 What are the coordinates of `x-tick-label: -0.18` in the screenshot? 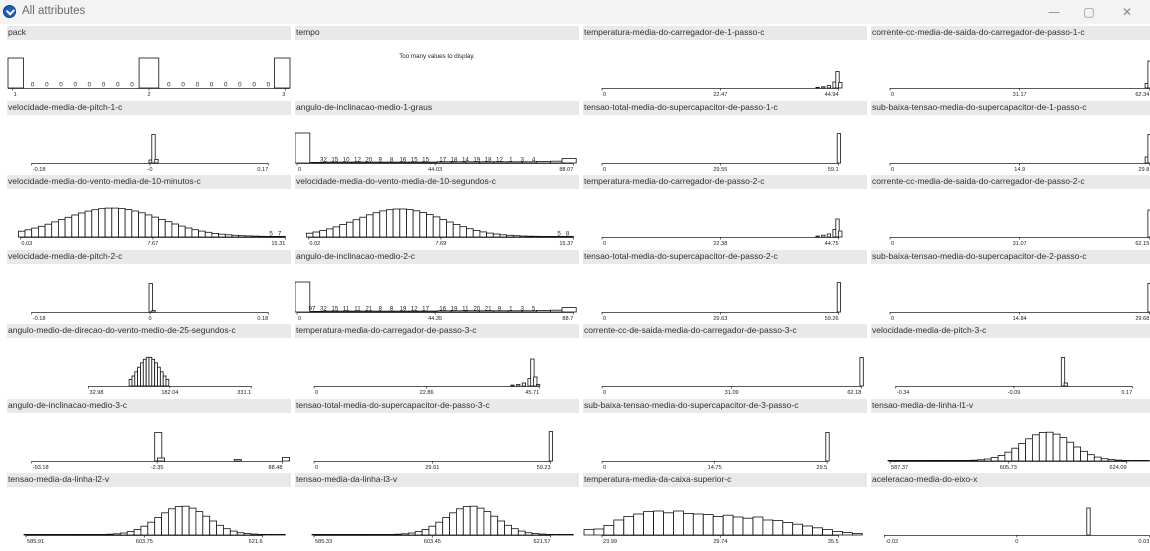 It's located at (39, 169).